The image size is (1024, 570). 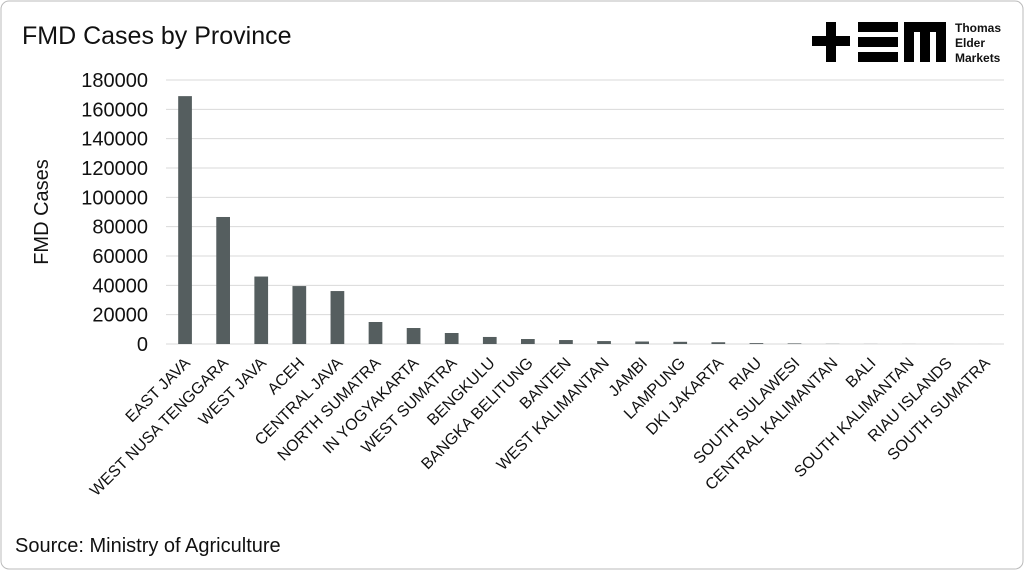 I want to click on source: Source: Ministry of Agriculture, so click(x=148, y=546).